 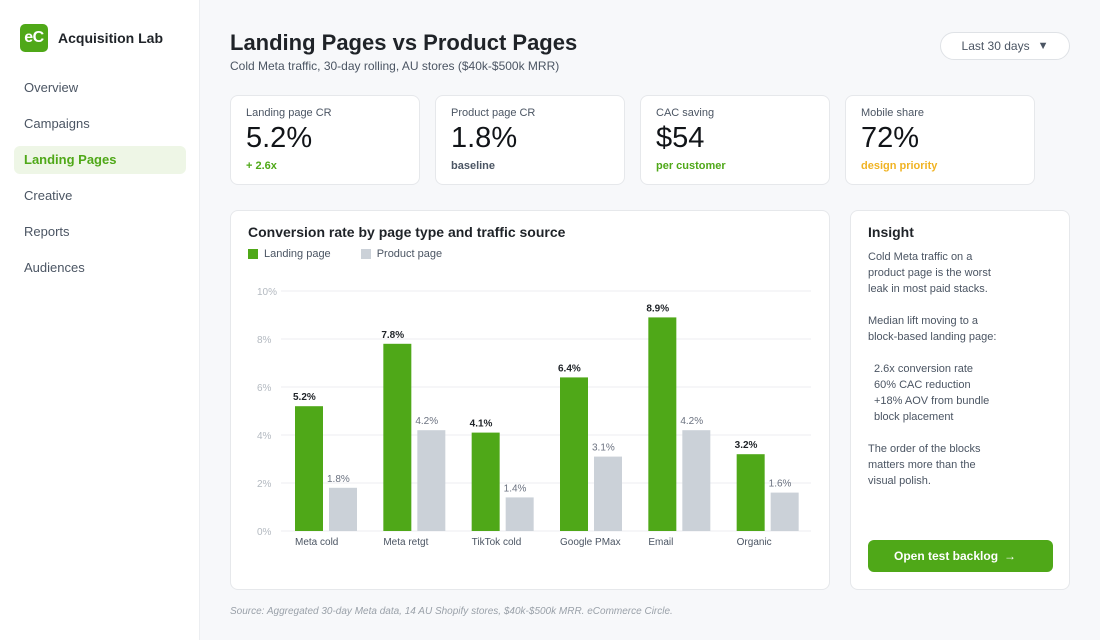 What do you see at coordinates (603, 448) in the screenshot?
I see `data-label: 3.1%` at bounding box center [603, 448].